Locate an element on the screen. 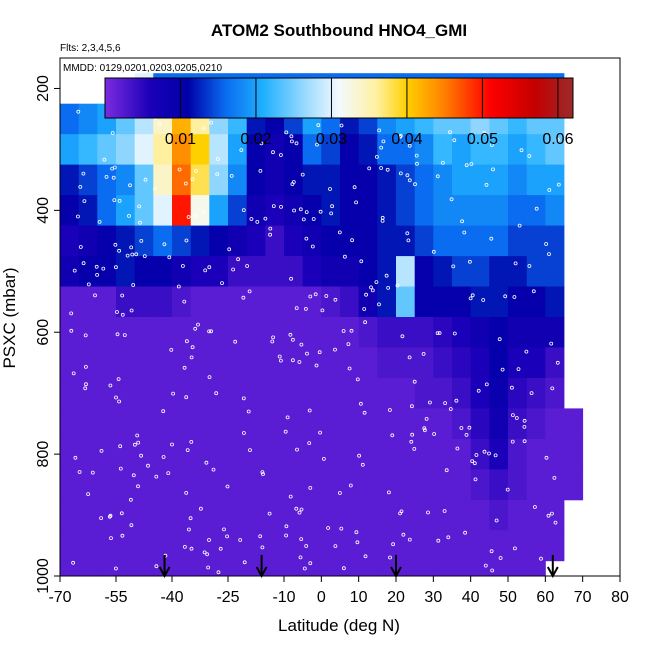 The width and height of the screenshot is (650, 650). dates-note: MMDD: 0129,0201,0203,0205,0210 is located at coordinates (142, 68).